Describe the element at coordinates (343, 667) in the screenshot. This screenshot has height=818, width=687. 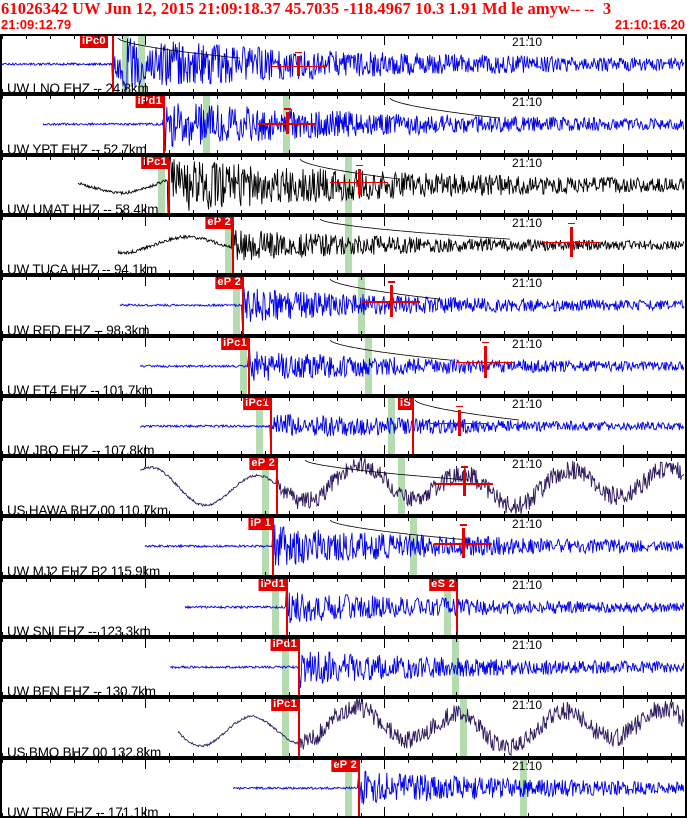
I see `trace-row-ben: iPd1 21:10 UW BEN EHZ -- 130.7km` at that location.